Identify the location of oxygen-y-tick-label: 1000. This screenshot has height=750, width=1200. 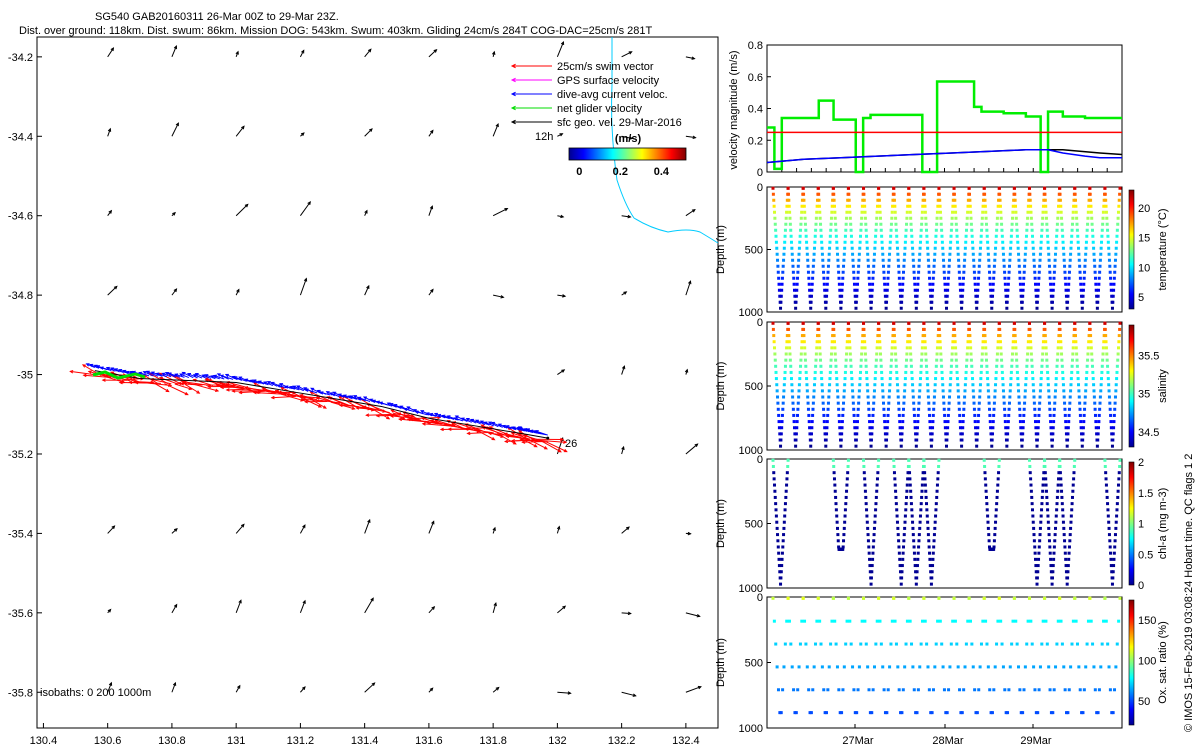
(751, 729).